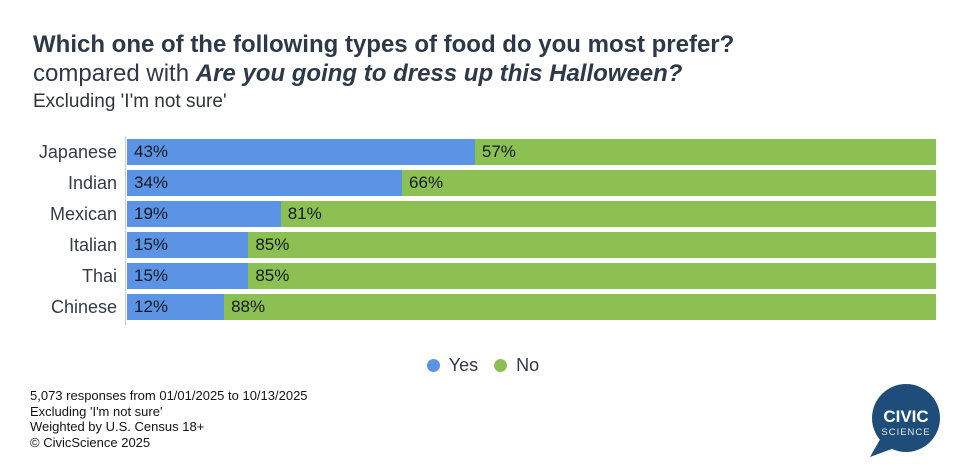  I want to click on civicscience-logo: CIVIC SCIENCE, so click(905, 420).